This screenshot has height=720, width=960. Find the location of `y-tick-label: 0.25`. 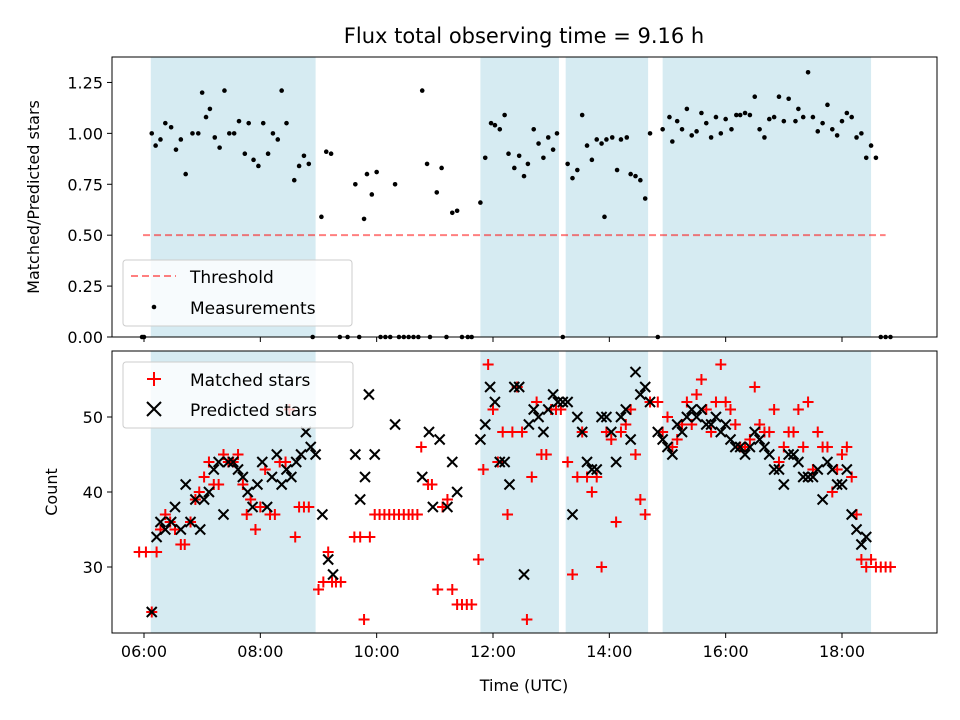

y-tick-label: 0.25 is located at coordinates (85, 286).